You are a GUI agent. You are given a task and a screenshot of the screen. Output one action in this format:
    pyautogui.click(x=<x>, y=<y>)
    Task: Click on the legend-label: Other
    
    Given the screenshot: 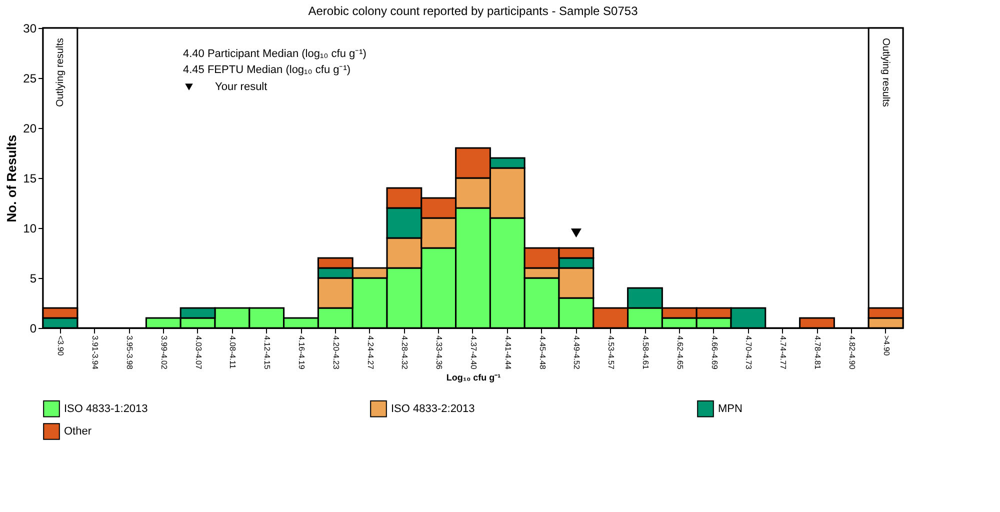 What is the action you would take?
    pyautogui.click(x=78, y=432)
    